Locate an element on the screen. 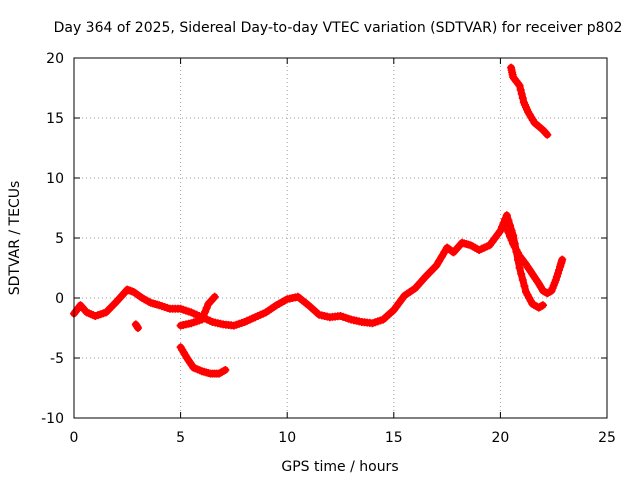  x-axis-label: GPS time / hours is located at coordinates (339, 467).